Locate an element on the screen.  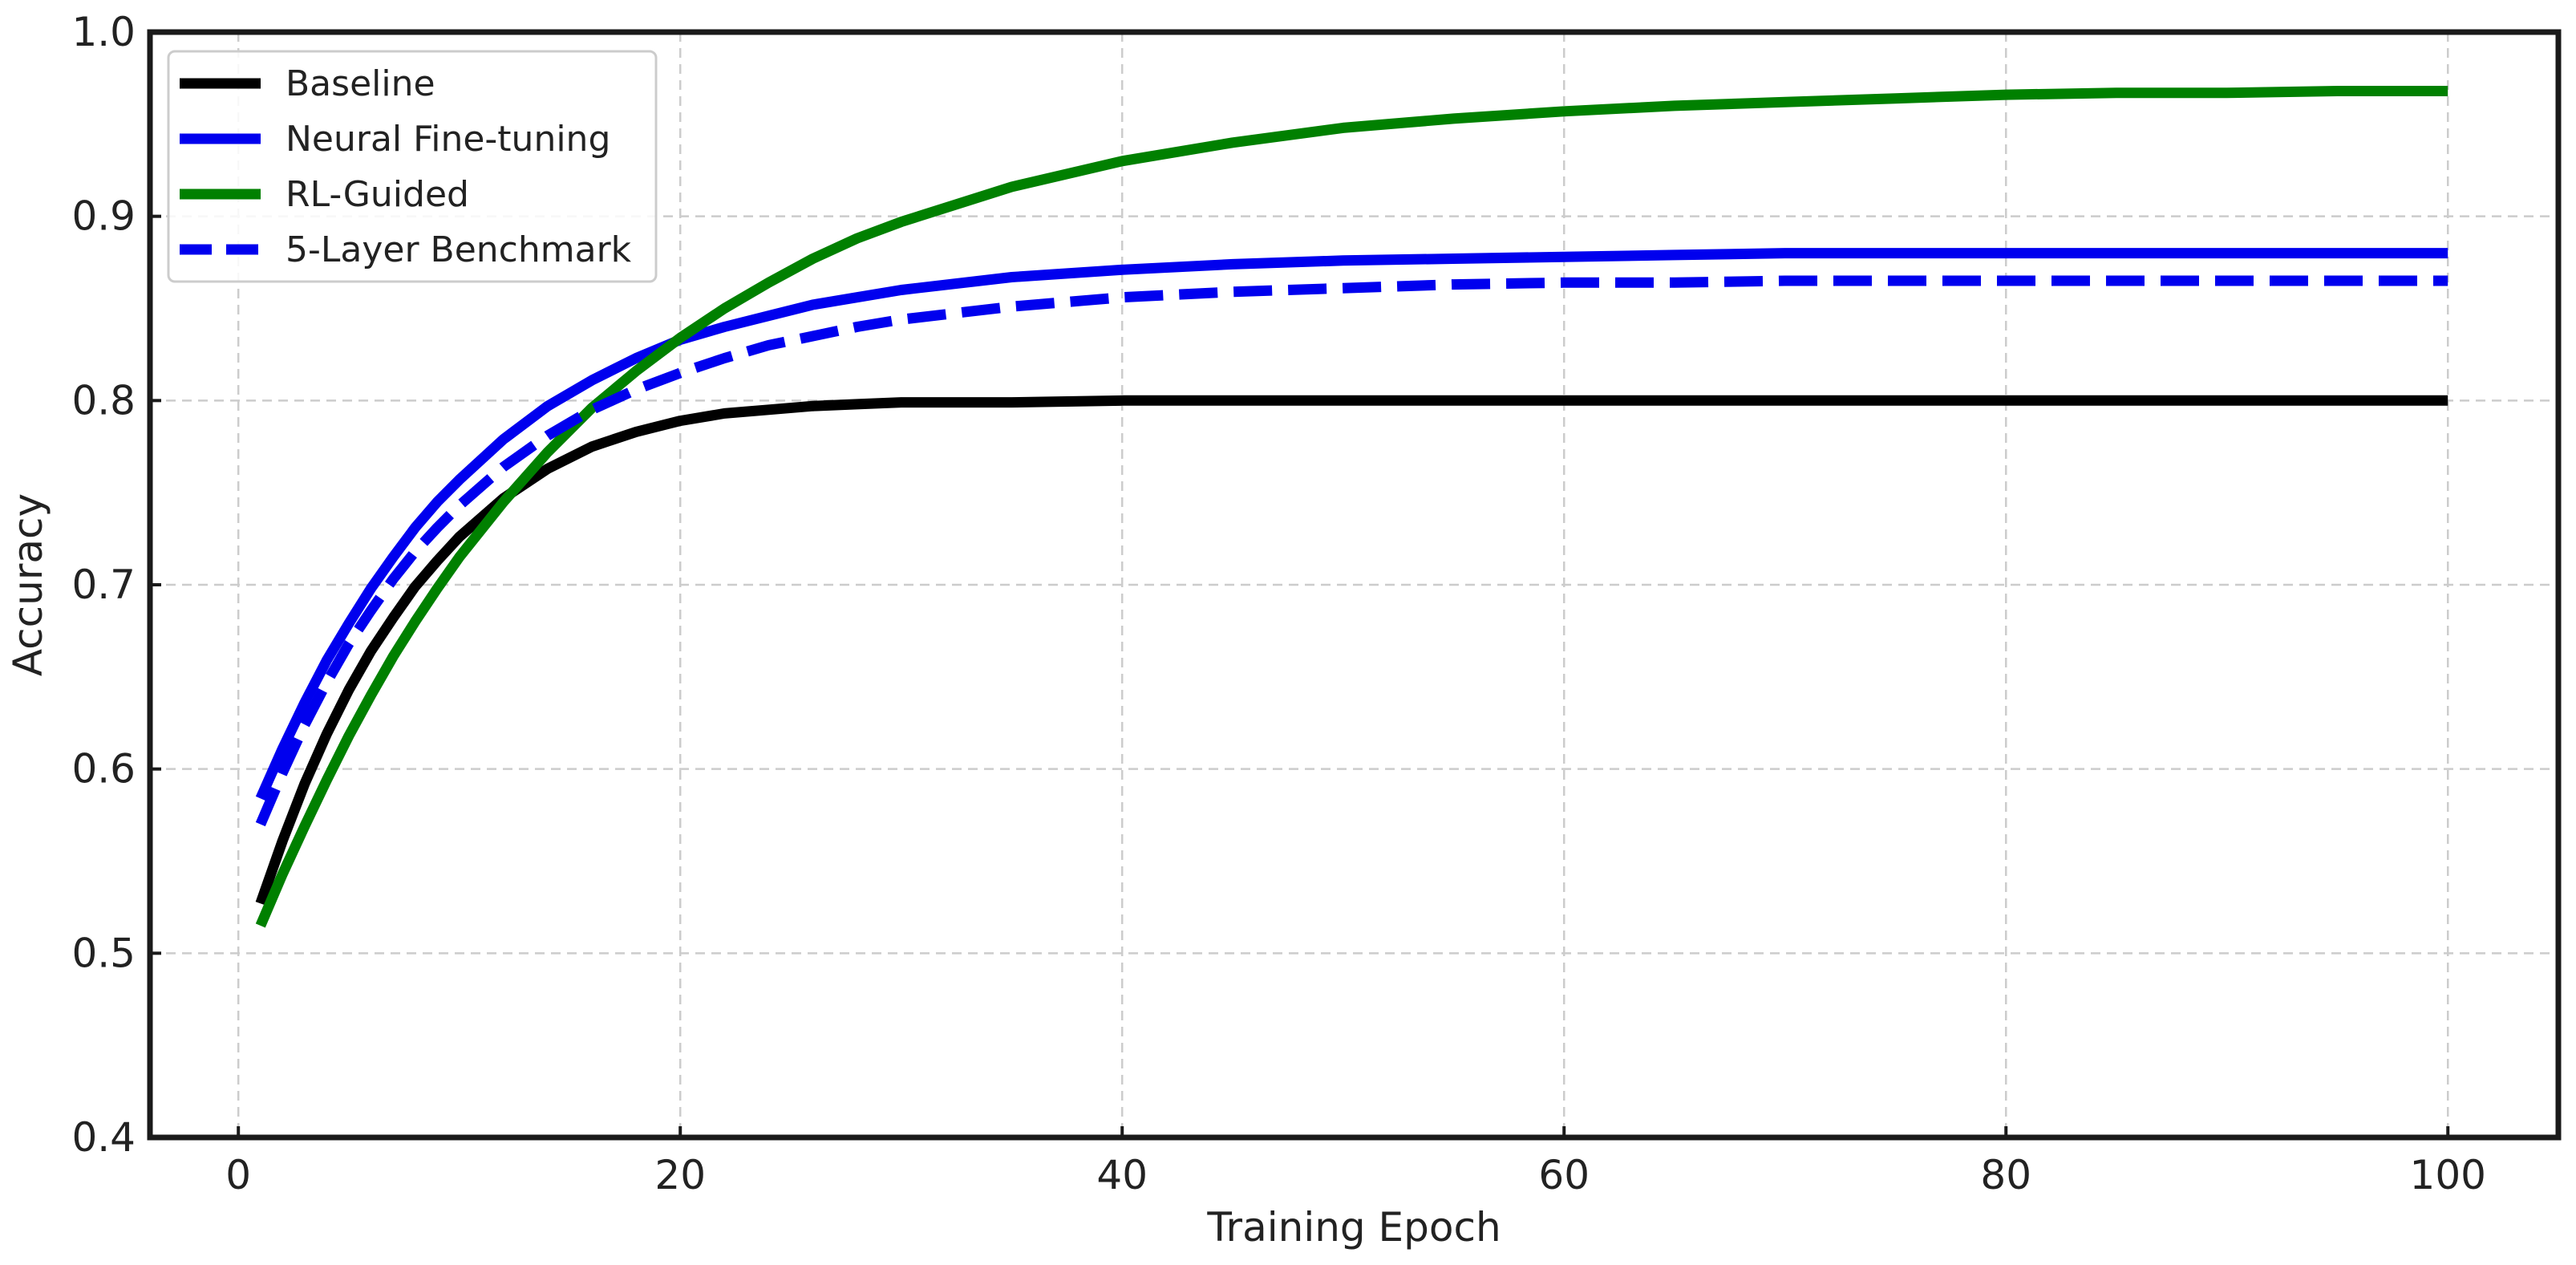
legend-label: RL-Guided is located at coordinates (377, 194).